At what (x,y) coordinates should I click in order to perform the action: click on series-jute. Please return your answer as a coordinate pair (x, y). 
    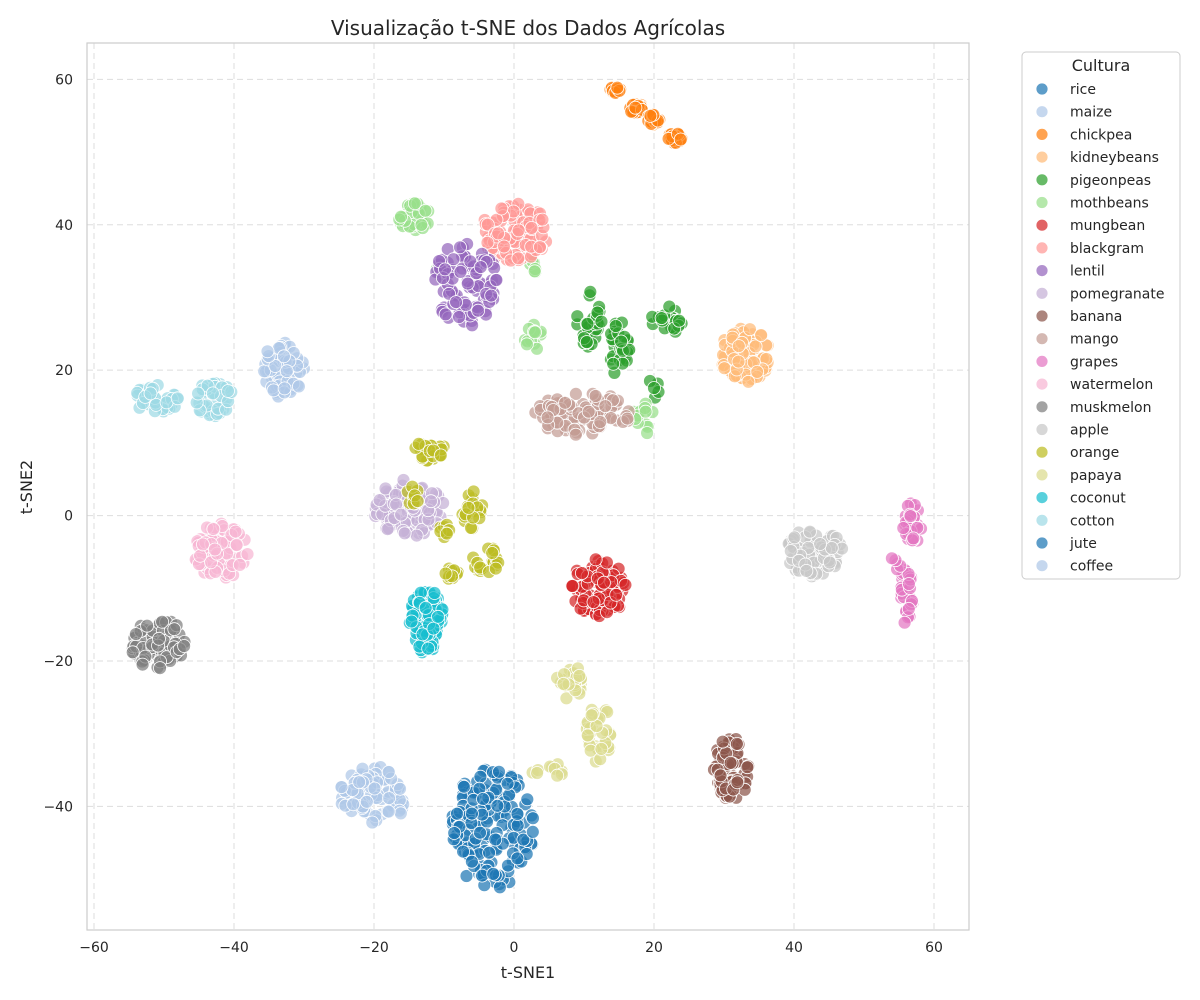
    Looking at the image, I should click on (492, 828).